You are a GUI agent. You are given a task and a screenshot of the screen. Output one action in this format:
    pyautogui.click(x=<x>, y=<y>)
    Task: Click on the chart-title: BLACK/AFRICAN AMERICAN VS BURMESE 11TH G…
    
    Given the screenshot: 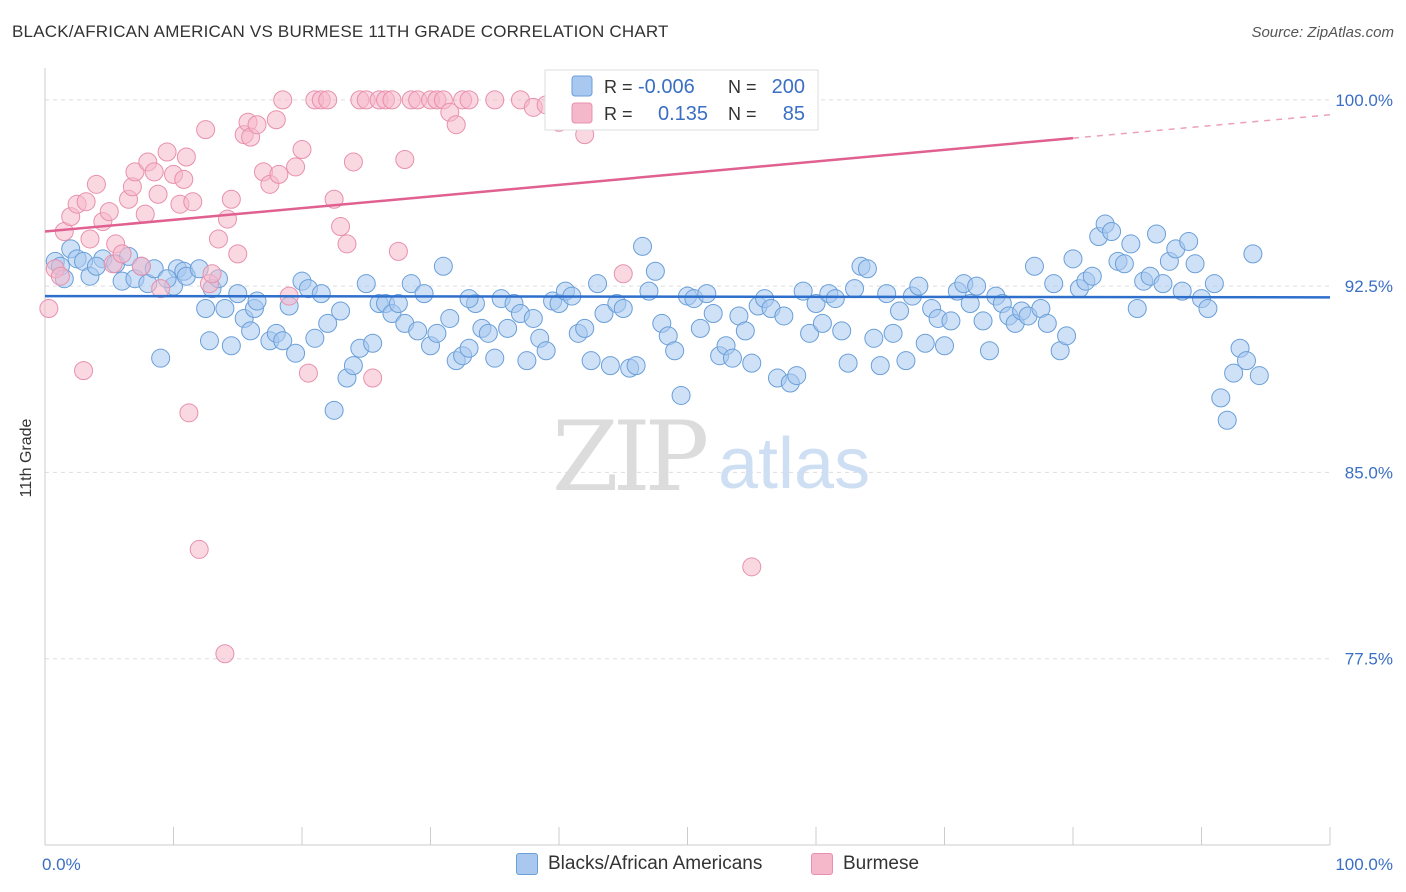 What is the action you would take?
    pyautogui.click(x=340, y=31)
    